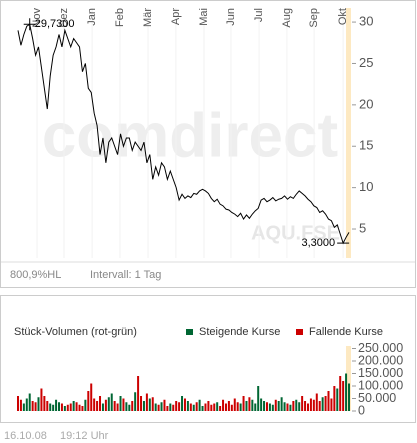 This screenshot has height=443, width=417. I want to click on x-tick-label: Apr, so click(176, 16).